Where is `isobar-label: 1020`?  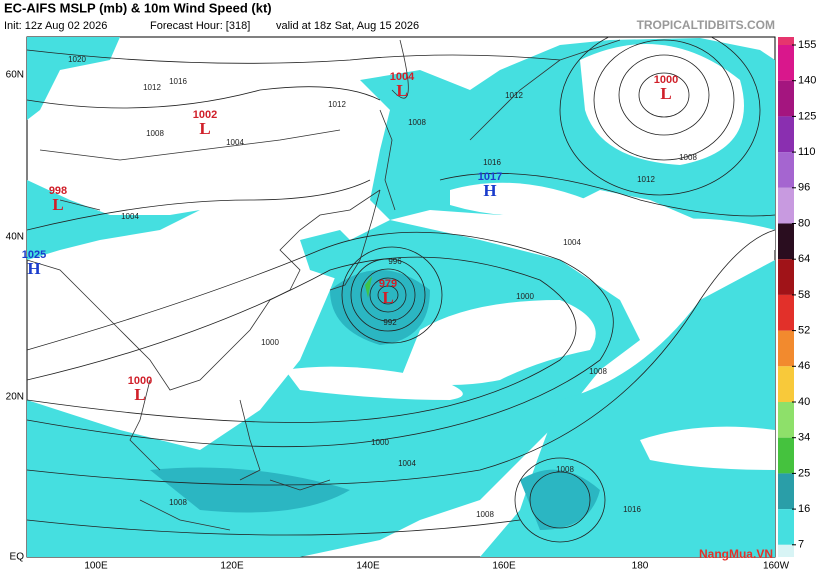 isobar-label: 1020 is located at coordinates (77, 59).